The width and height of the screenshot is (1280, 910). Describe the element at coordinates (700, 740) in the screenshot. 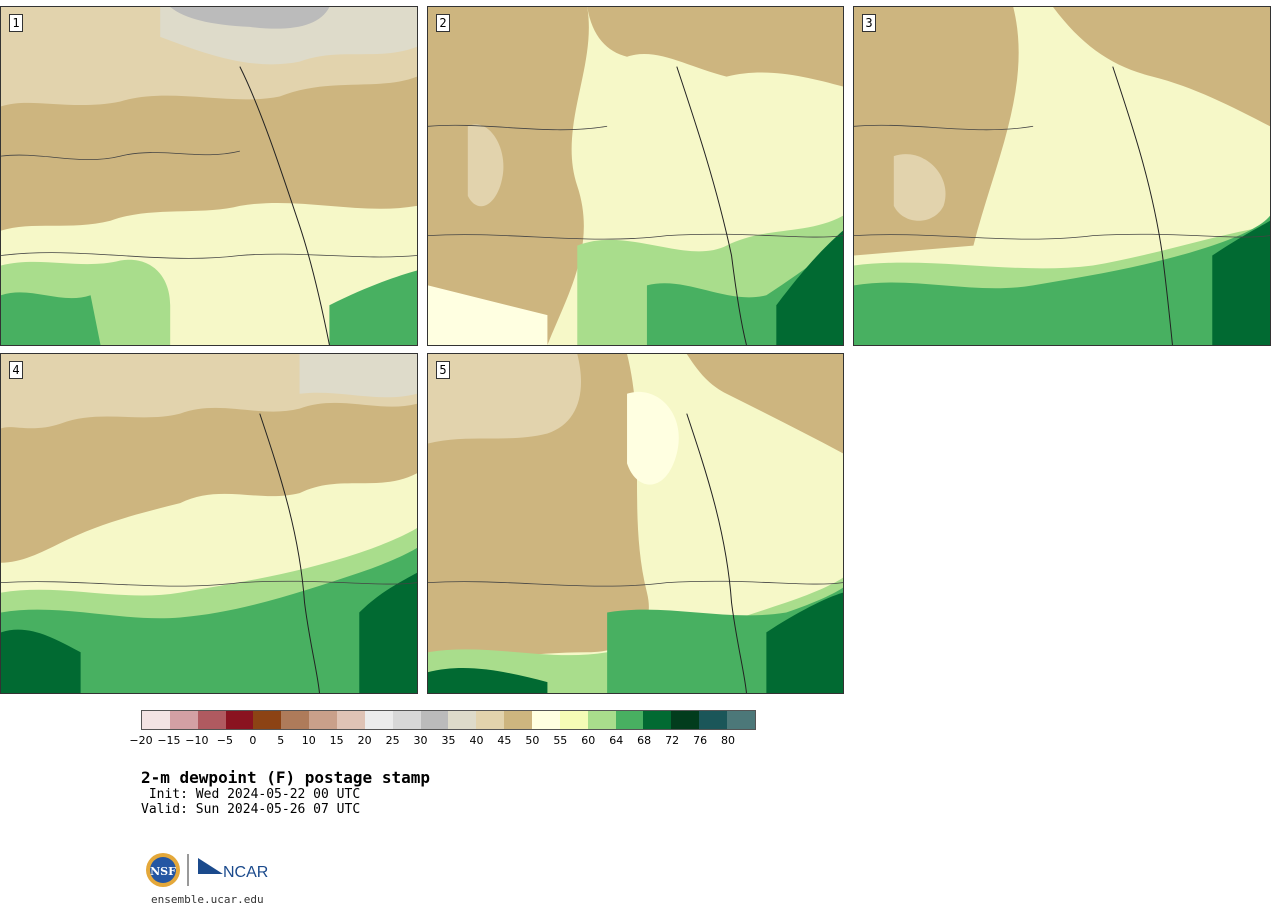

I see `colorbar-tick-label: 76` at that location.